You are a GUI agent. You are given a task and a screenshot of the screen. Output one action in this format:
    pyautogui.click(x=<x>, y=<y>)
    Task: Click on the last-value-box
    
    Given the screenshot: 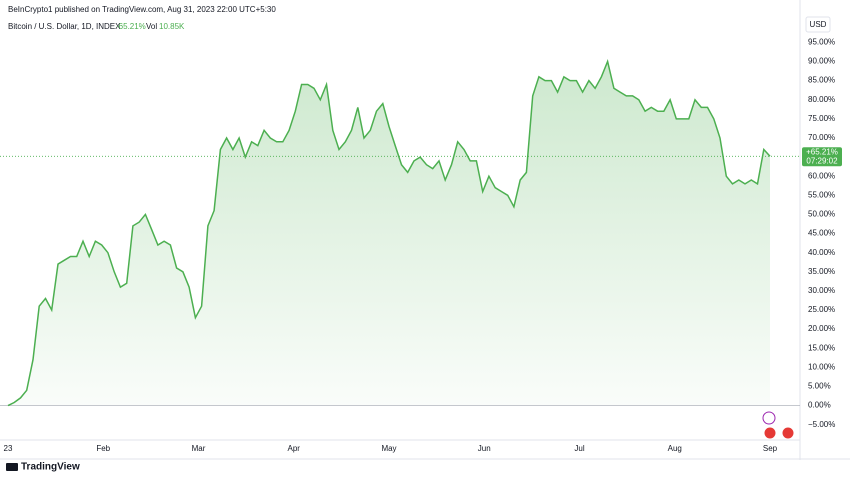 What is the action you would take?
    pyautogui.click(x=822, y=157)
    